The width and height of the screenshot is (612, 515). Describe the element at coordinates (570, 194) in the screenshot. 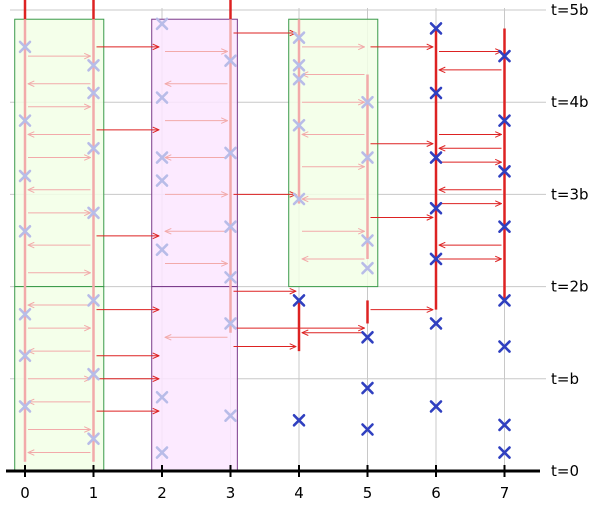

I see `time-label: t=3b` at that location.